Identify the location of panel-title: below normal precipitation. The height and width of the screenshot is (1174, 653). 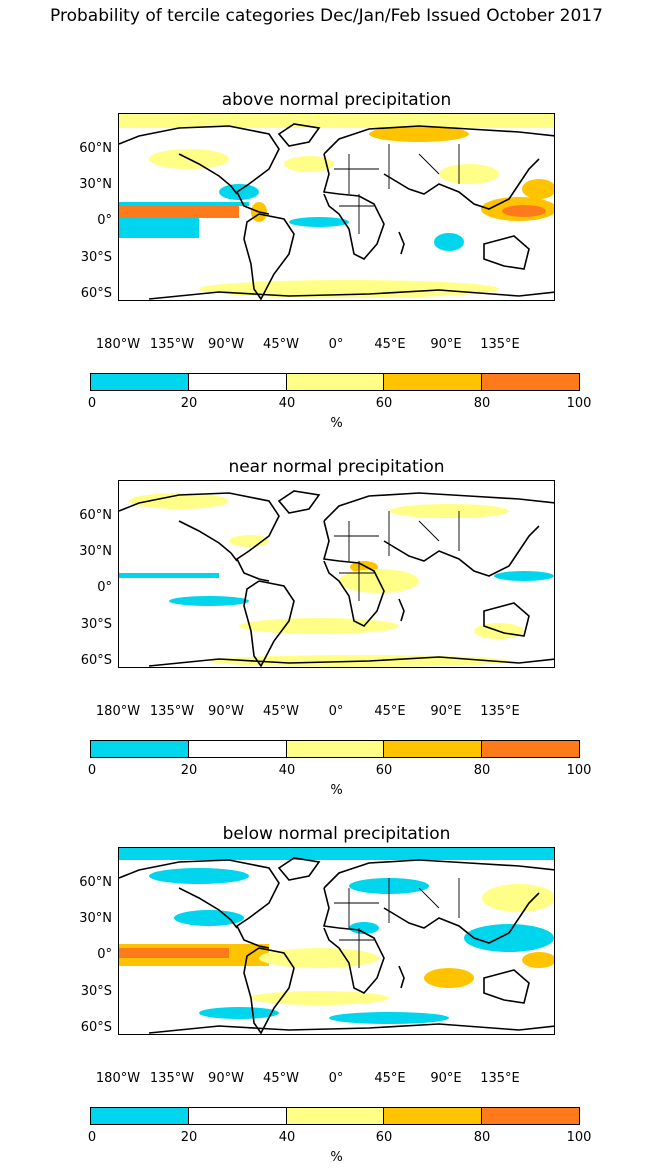
(336, 834).